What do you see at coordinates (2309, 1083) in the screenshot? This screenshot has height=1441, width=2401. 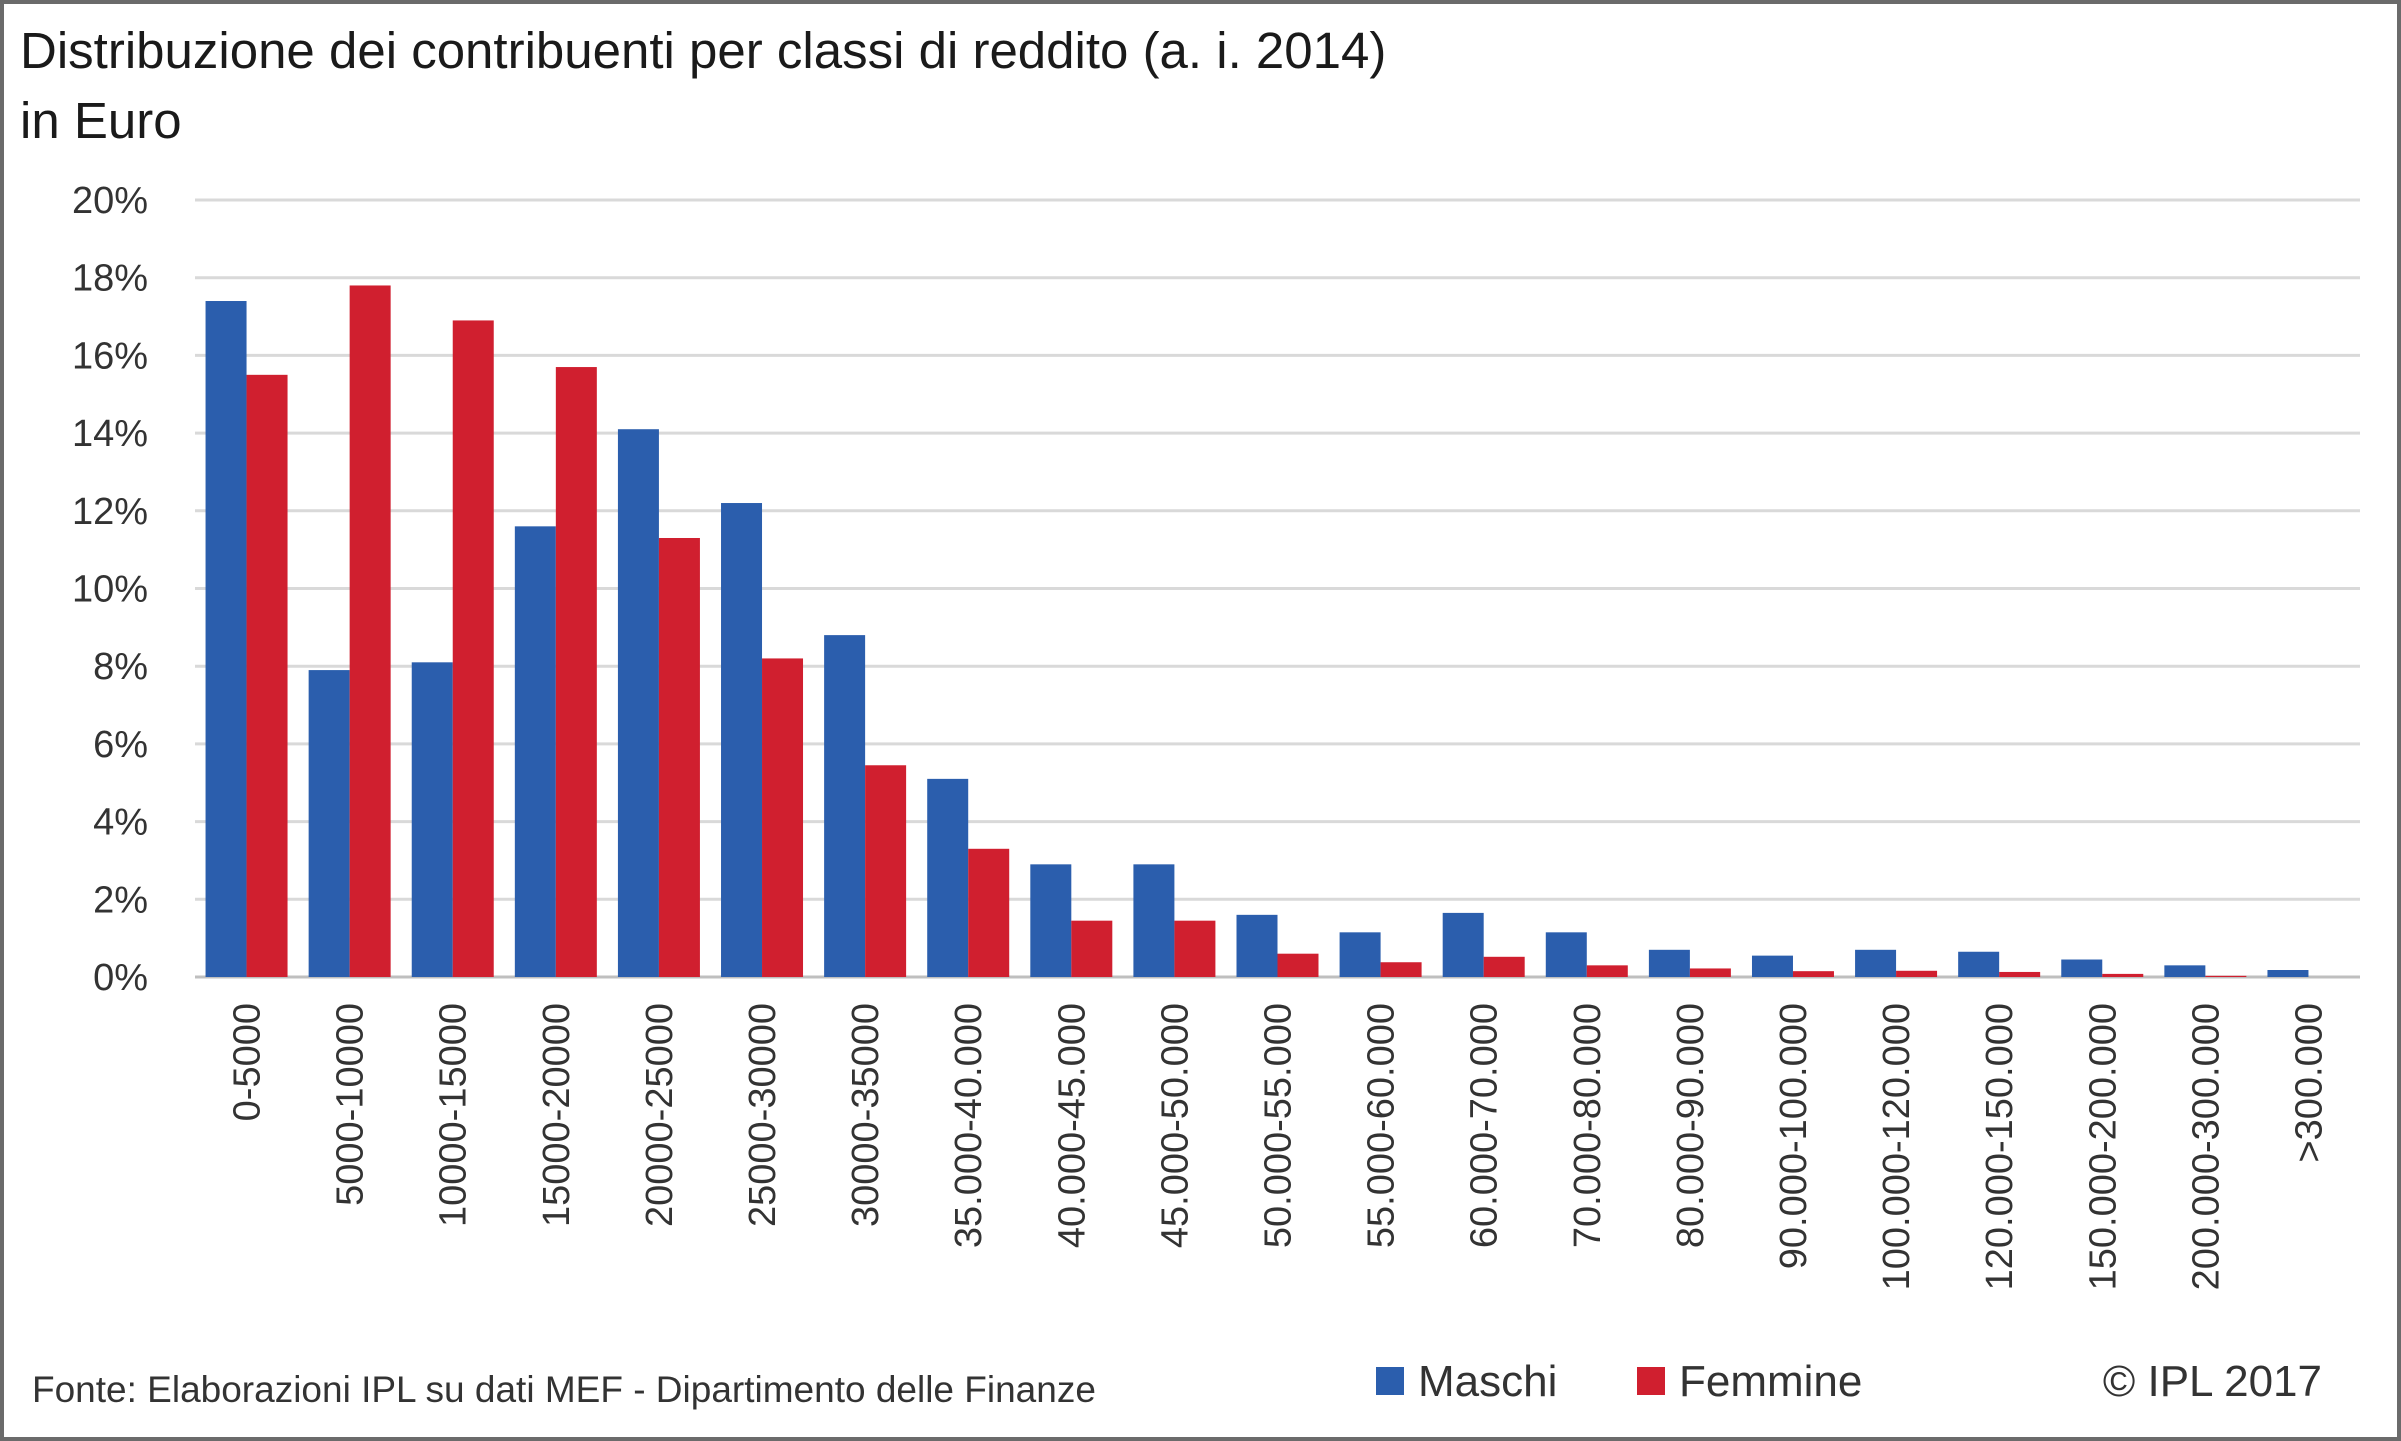 I see `x-tick-label: >300.000` at bounding box center [2309, 1083].